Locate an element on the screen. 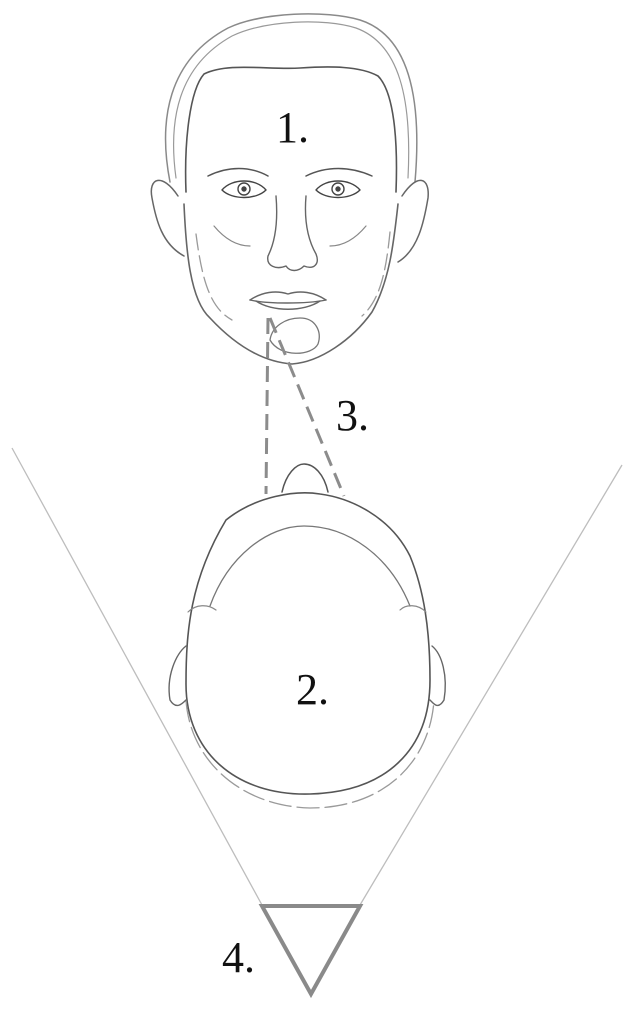 The width and height of the screenshot is (624, 1020). label-top-head: 2. is located at coordinates (312, 689).